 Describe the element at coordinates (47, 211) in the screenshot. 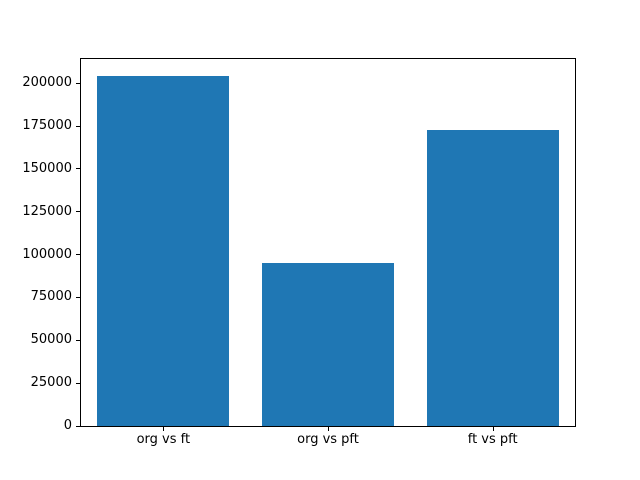

I see `y-tick-label: 125000` at that location.